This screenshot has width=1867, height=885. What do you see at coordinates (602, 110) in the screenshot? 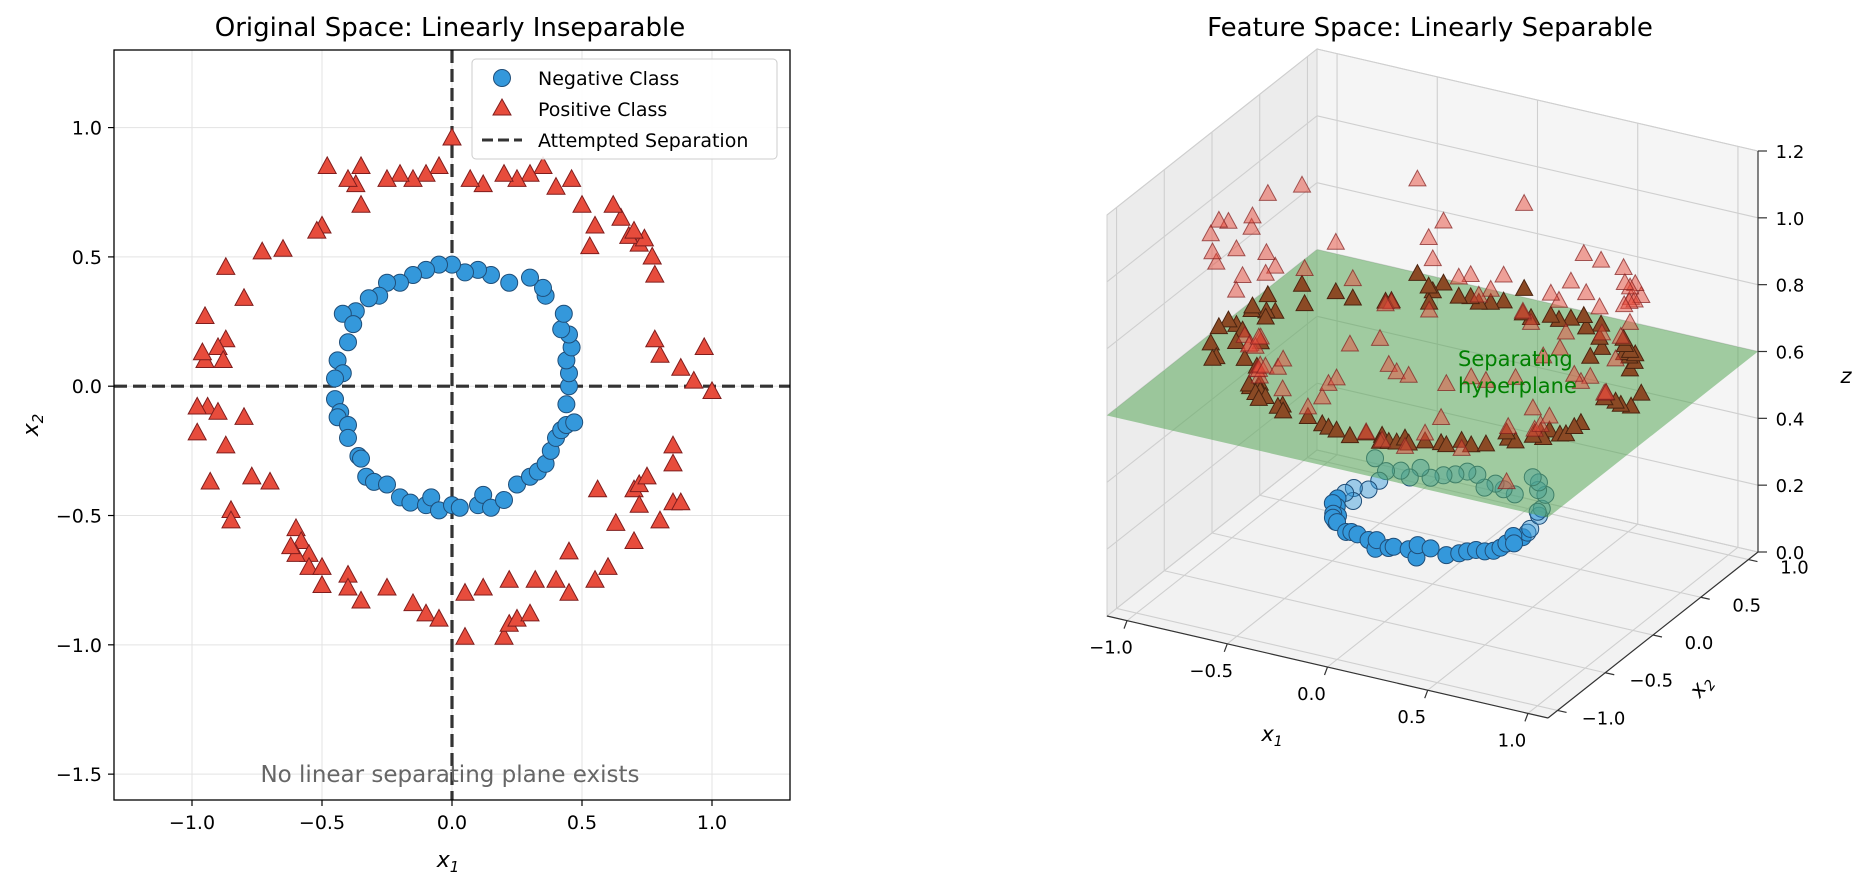
I see `legend-positive-label: Positive Class` at bounding box center [602, 110].